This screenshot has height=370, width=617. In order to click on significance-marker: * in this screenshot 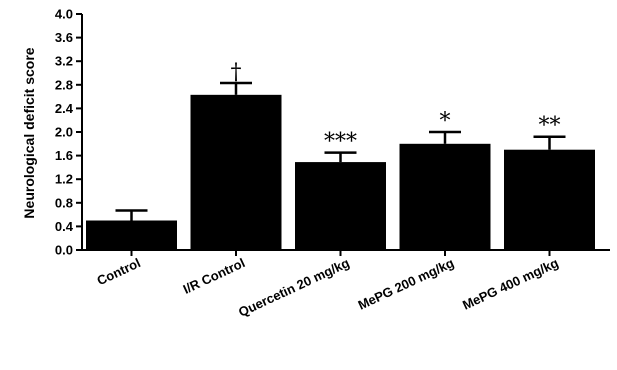, I will do `click(445, 121)`.